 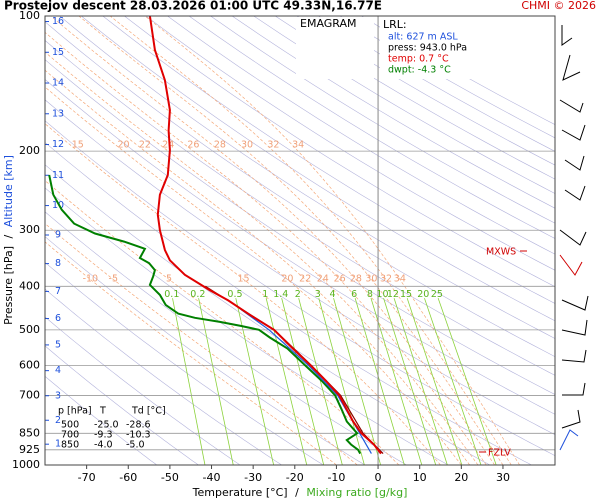 I want to click on x-tick-label: -20, so click(x=295, y=477).